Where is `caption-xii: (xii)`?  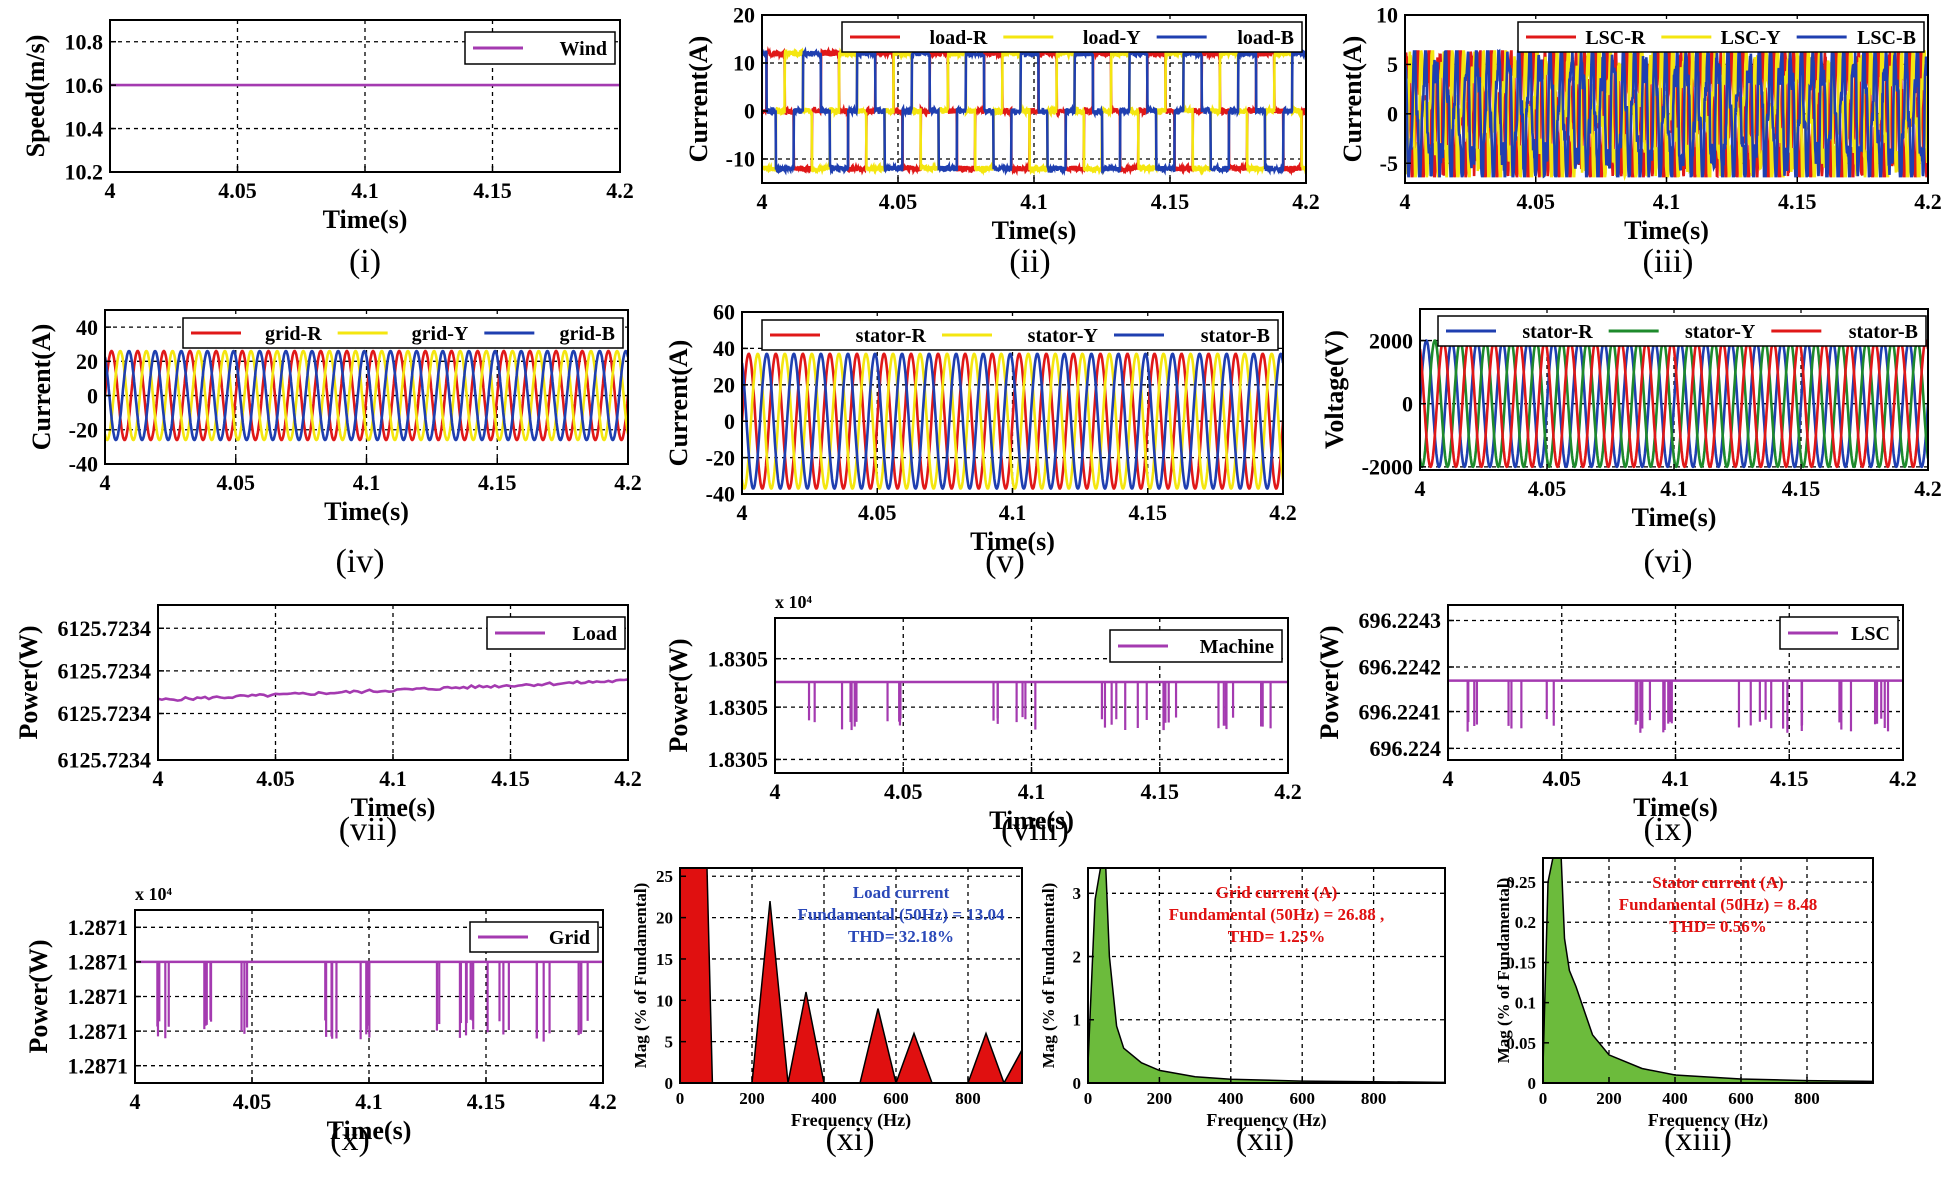 caption-xii: (xii) is located at coordinates (1265, 1139).